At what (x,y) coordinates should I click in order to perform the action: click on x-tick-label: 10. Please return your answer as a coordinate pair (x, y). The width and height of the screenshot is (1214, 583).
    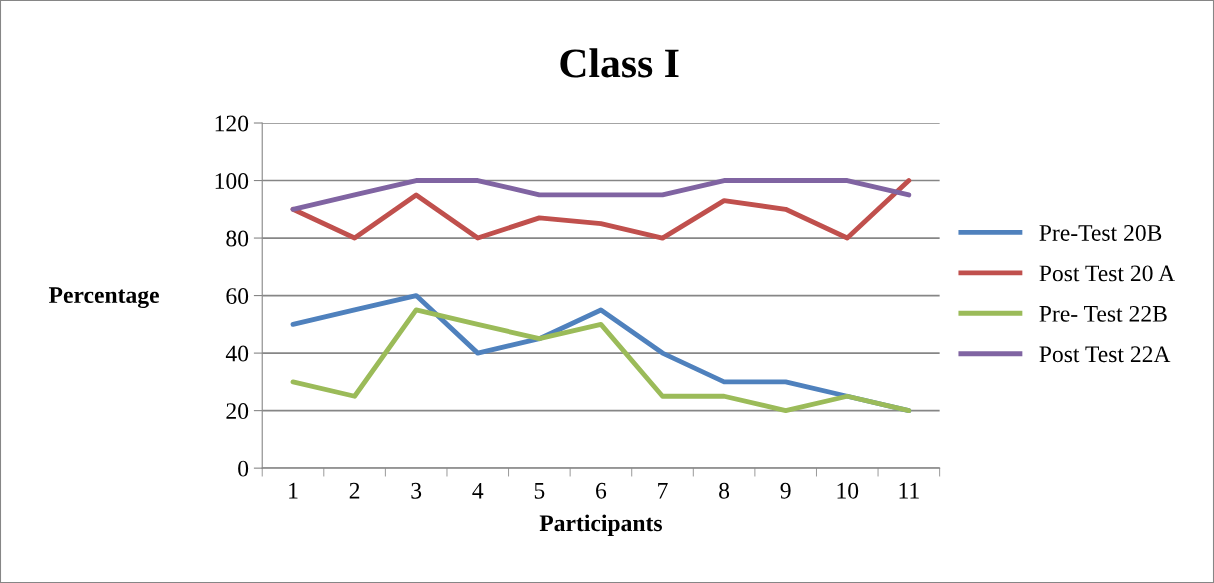
    Looking at the image, I should click on (848, 490).